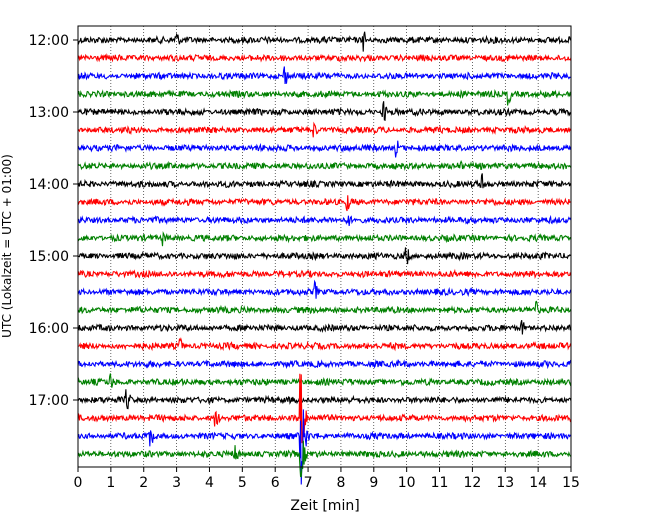 Image resolution: width=650 pixels, height=520 pixels. I want to click on x-tick-label-4: 4, so click(209, 483).